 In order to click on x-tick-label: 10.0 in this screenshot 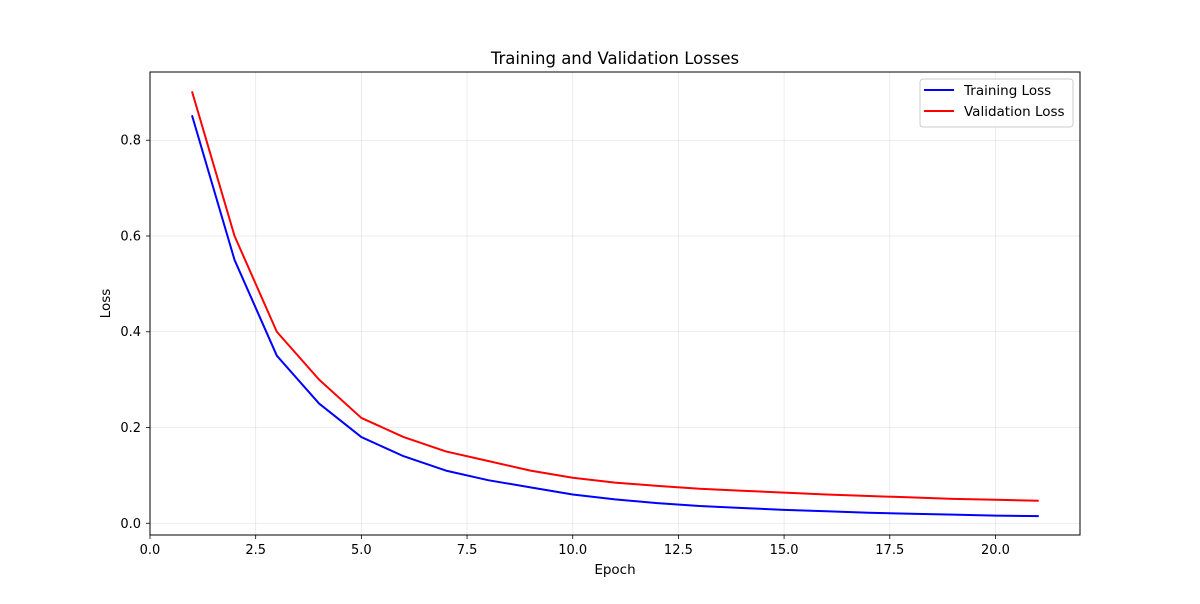, I will do `click(572, 550)`.